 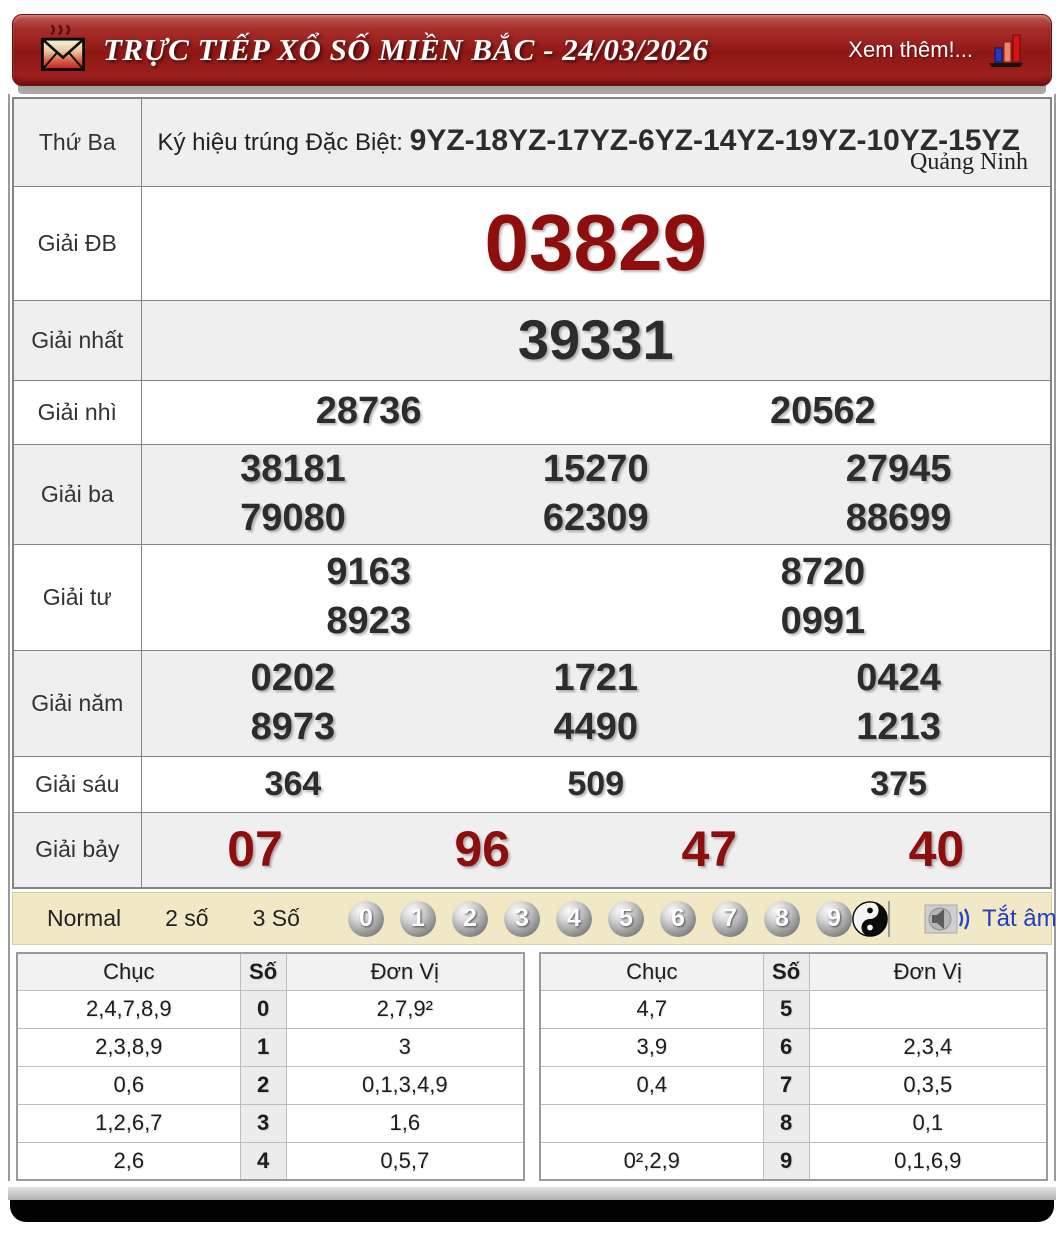 I want to click on stats-cell-so: 1, so click(x=263, y=1047).